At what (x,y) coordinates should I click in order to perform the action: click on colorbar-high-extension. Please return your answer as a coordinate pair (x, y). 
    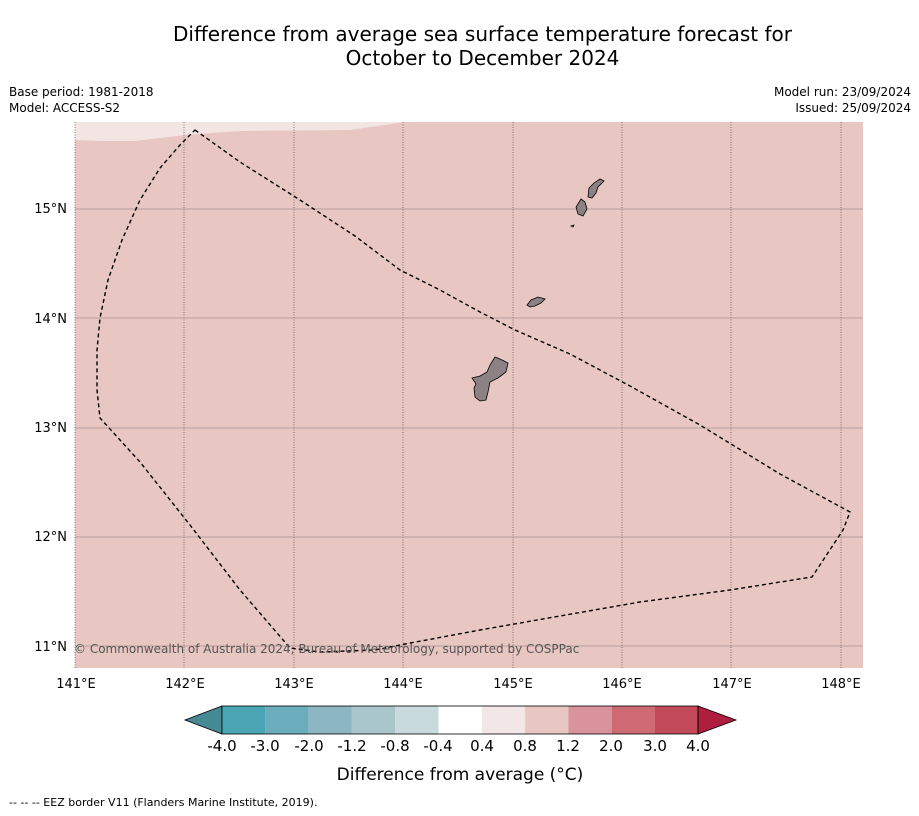
    Looking at the image, I should click on (717, 720).